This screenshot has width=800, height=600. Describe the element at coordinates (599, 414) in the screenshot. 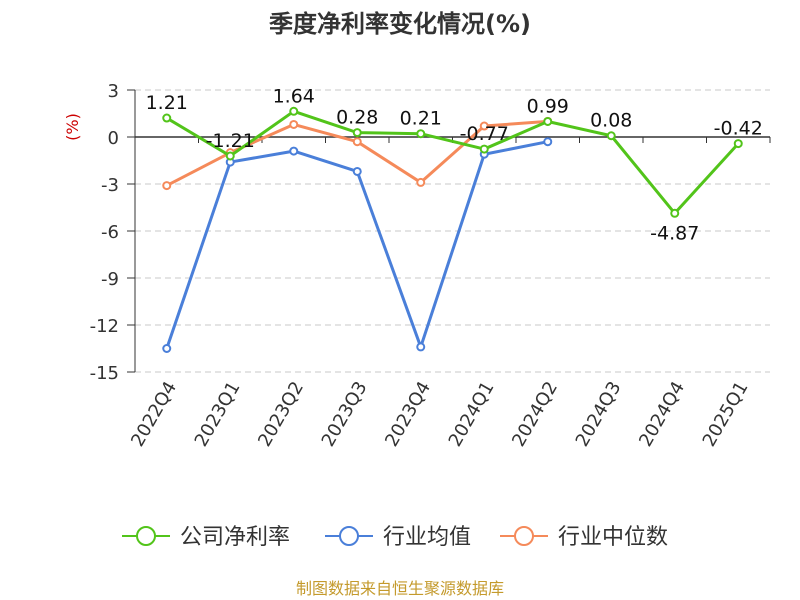

I see `x-tick-label: 2024Q3` at that location.